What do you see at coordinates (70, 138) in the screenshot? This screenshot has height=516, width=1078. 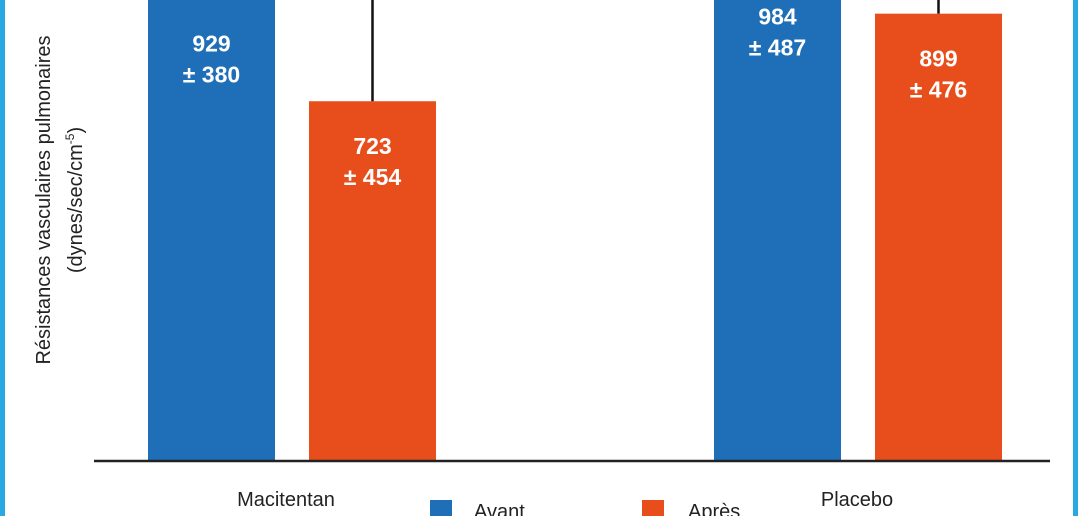 I see `y-axis-unit-sup: -5` at bounding box center [70, 138].